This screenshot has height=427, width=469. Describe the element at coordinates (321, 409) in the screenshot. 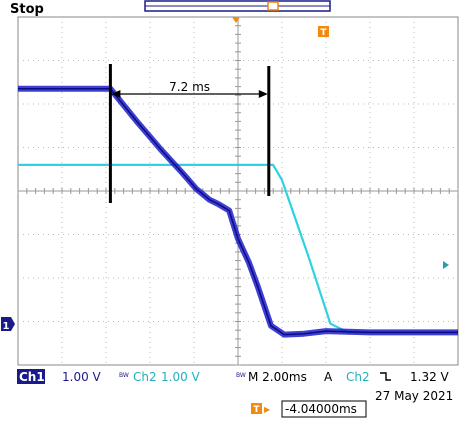

I see `trigger-position-value: -4.04000ms` at that location.